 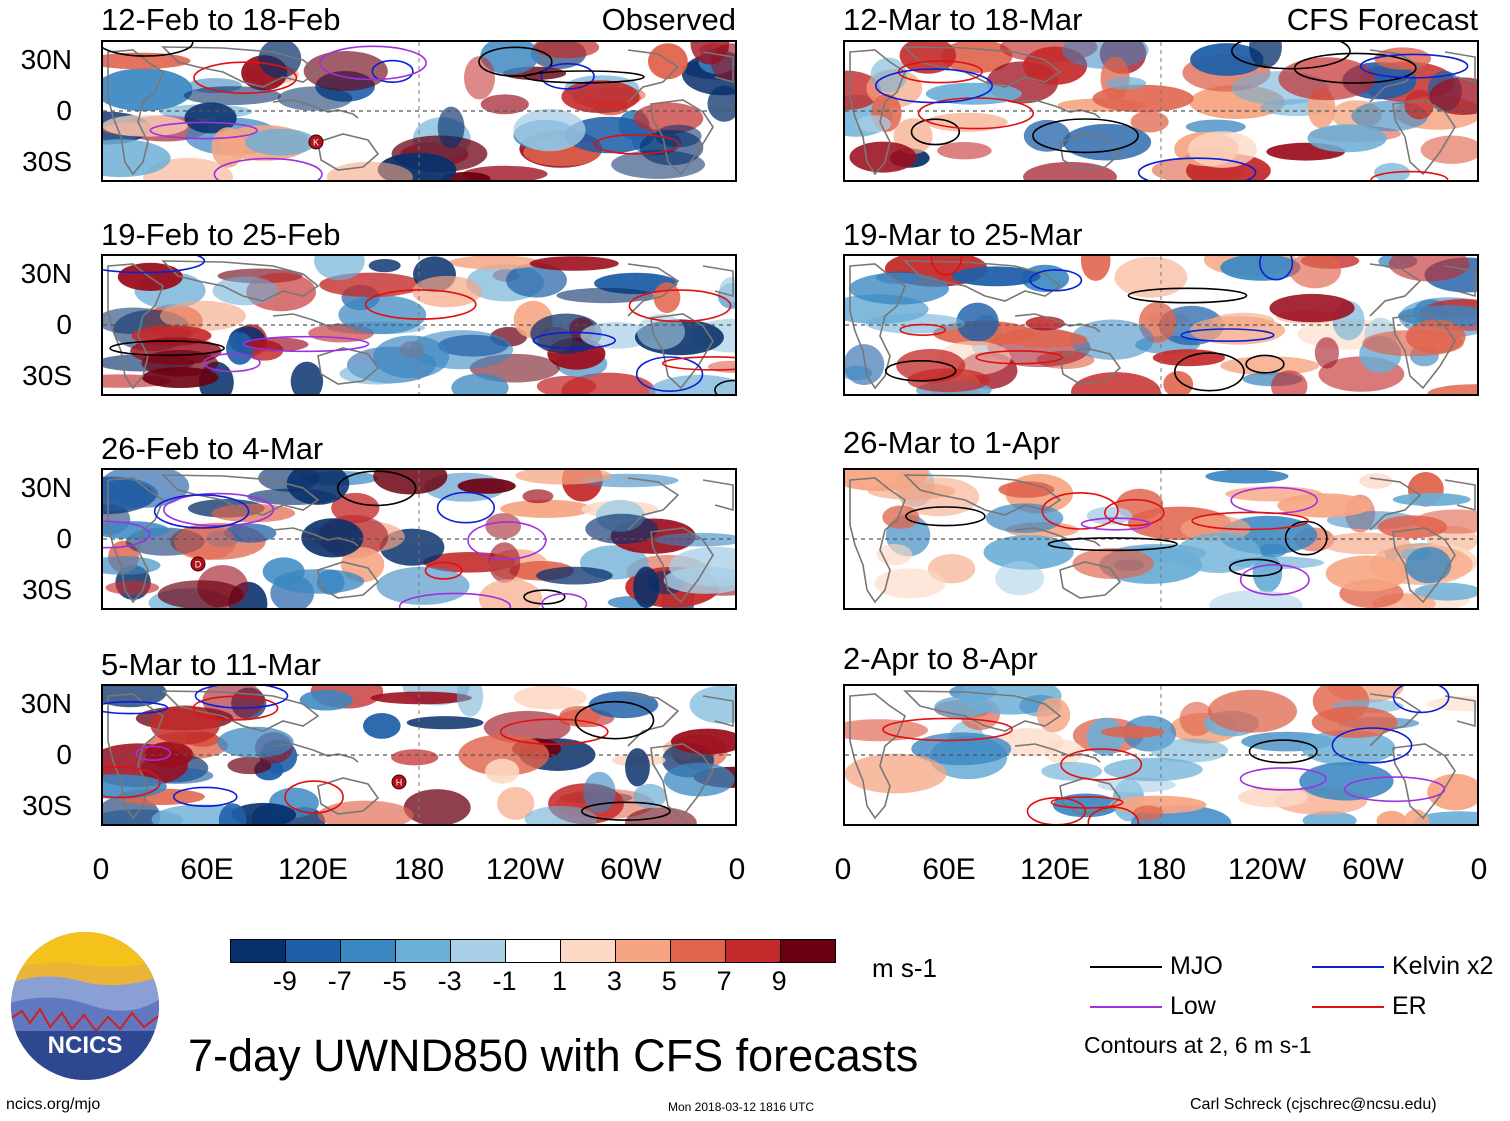 What do you see at coordinates (1382, 19) in the screenshot?
I see `panel-tag-forecast: CFS Forecast` at bounding box center [1382, 19].